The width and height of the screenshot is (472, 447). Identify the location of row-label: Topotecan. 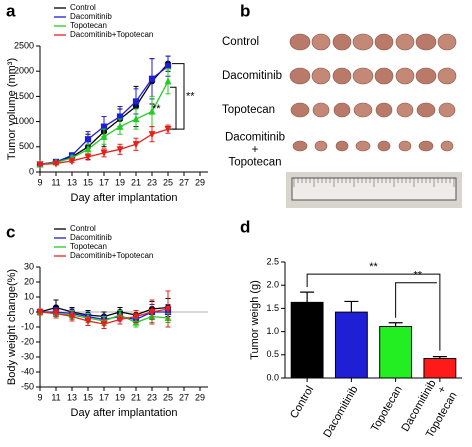
(248, 110).